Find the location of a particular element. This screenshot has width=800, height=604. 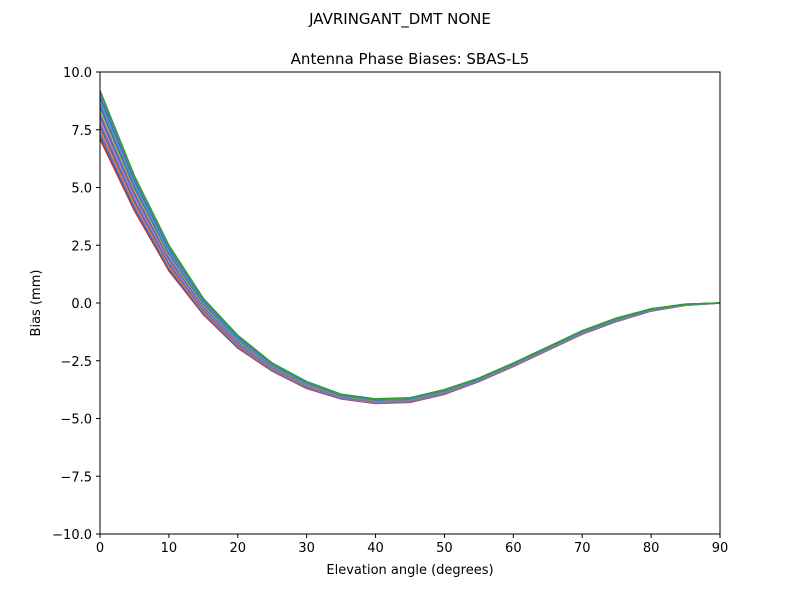

x-tick-label: 80 is located at coordinates (651, 548).